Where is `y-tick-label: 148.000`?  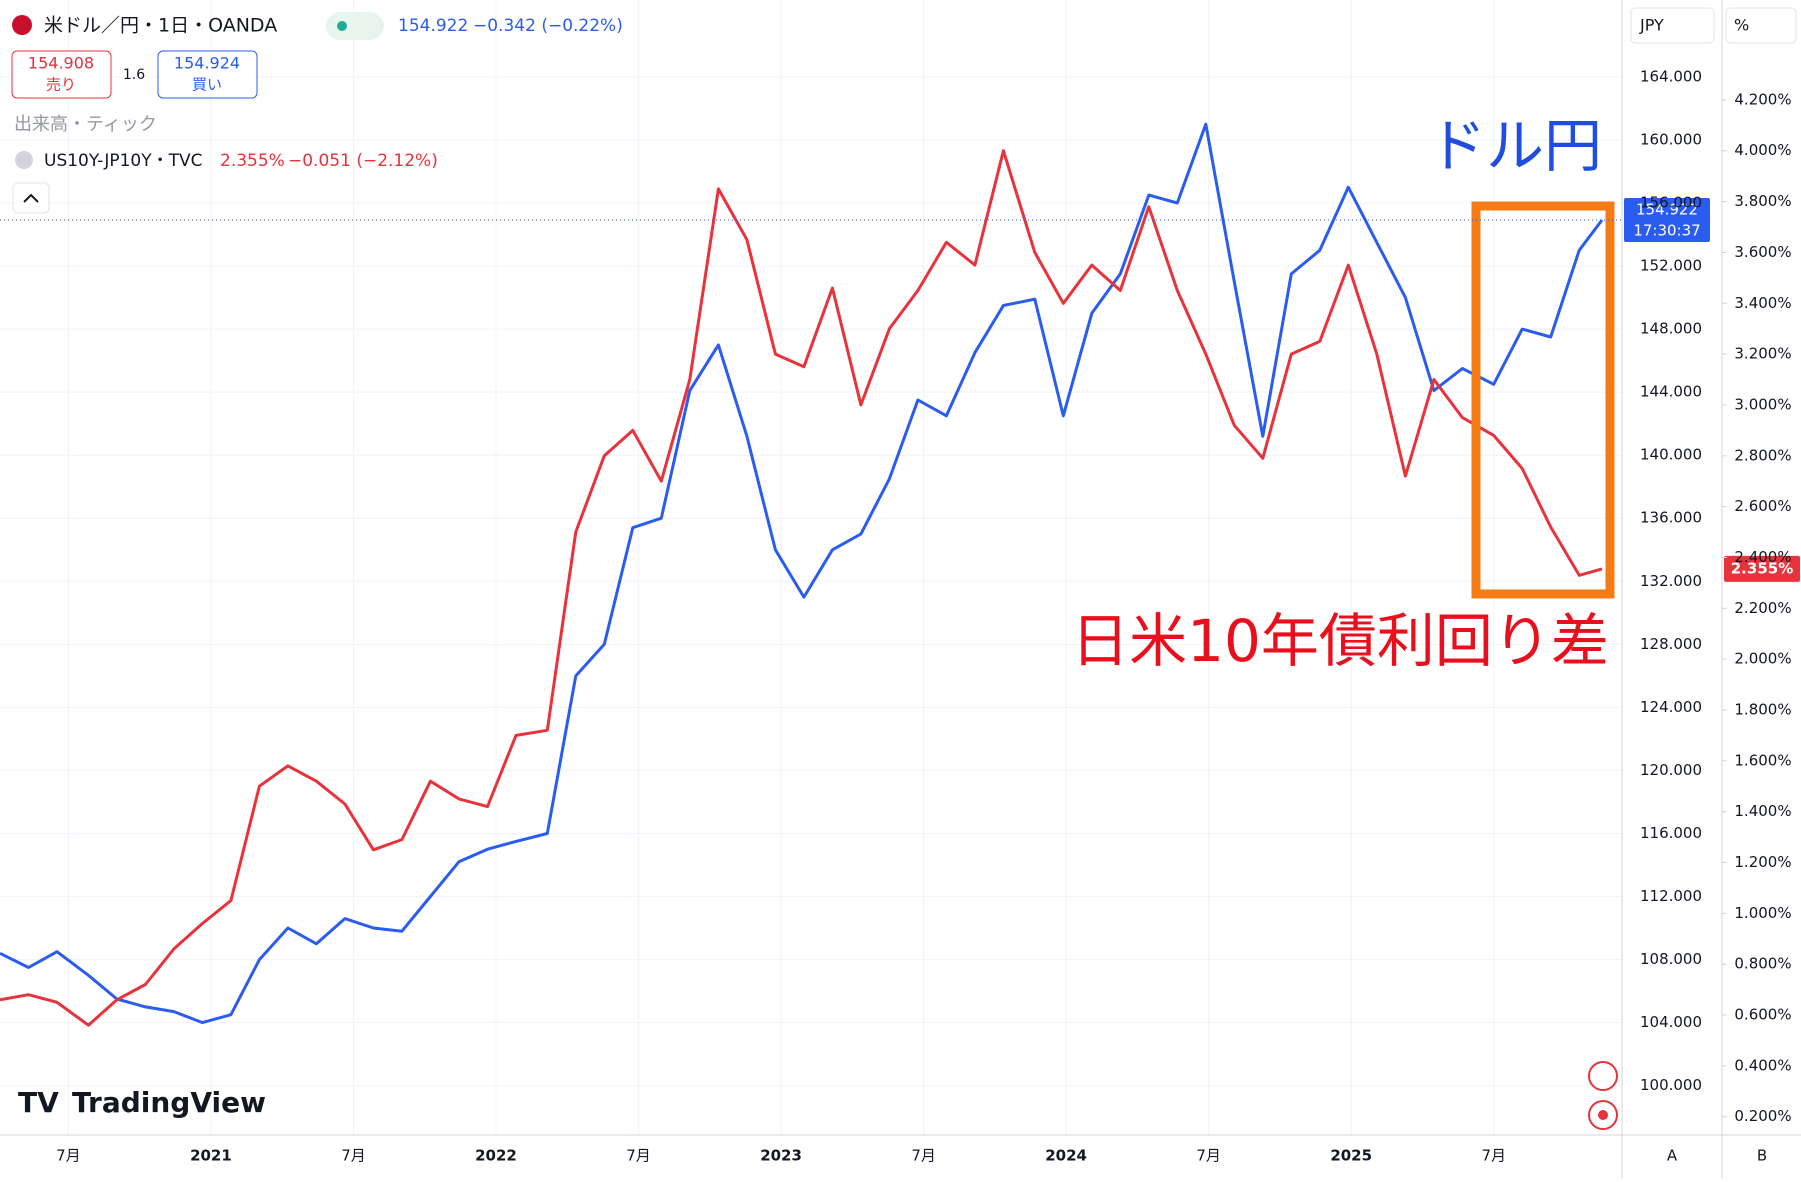
y-tick-label: 148.000 is located at coordinates (1671, 329).